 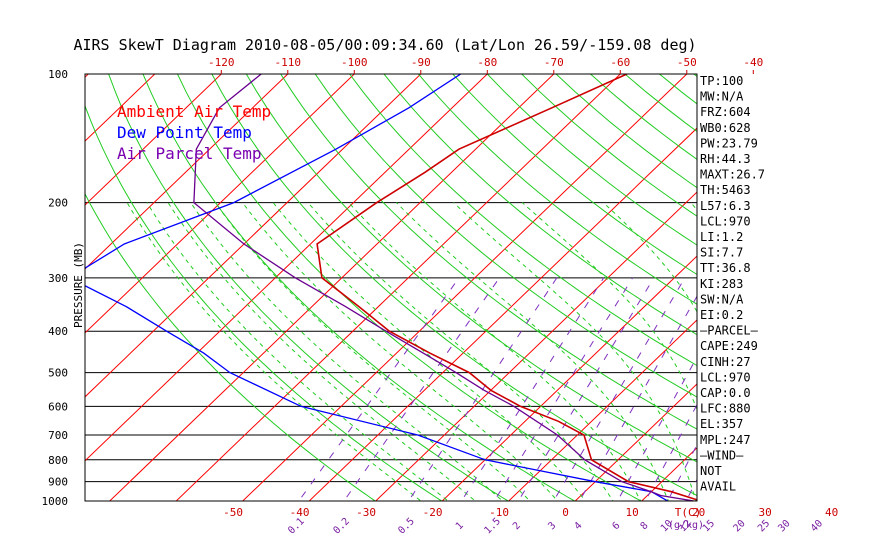 I want to click on top-temp-tick-label: -90, so click(x=421, y=62).